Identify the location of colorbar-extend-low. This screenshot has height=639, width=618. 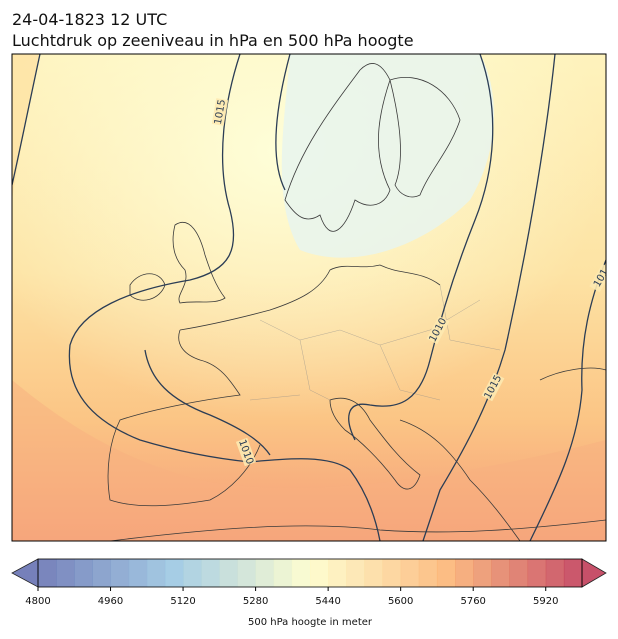
(25, 573).